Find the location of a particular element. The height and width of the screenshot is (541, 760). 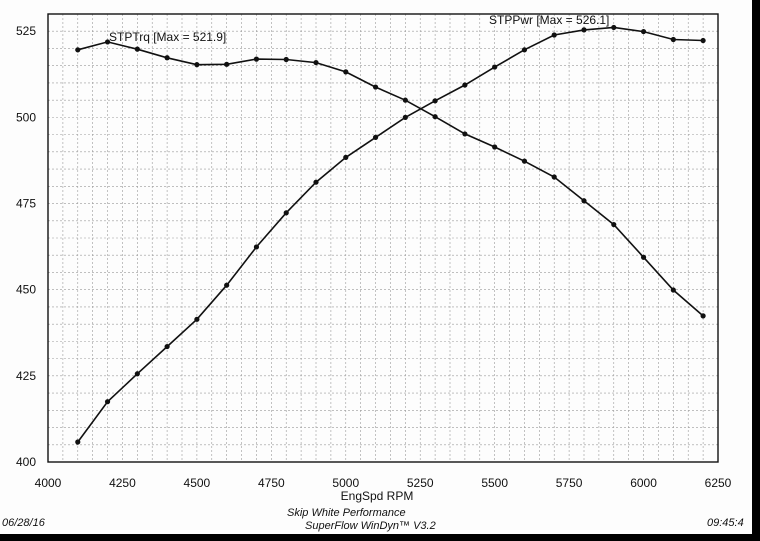

x-tick-label: 6000 is located at coordinates (643, 483).